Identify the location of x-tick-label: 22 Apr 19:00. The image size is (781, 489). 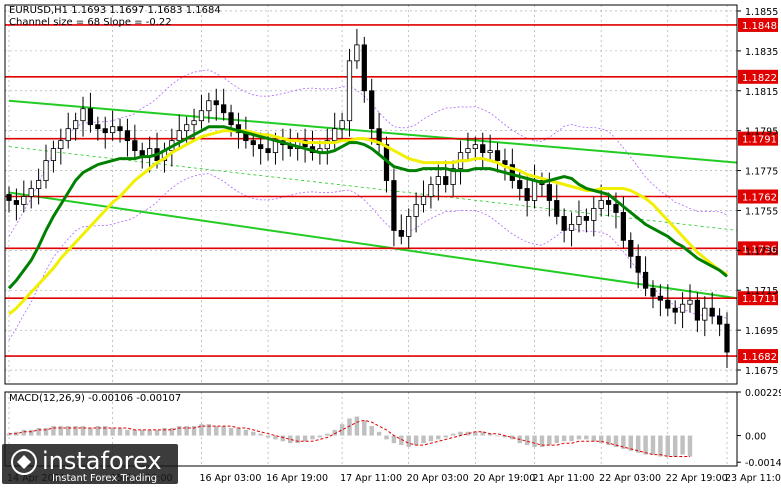
(697, 478).